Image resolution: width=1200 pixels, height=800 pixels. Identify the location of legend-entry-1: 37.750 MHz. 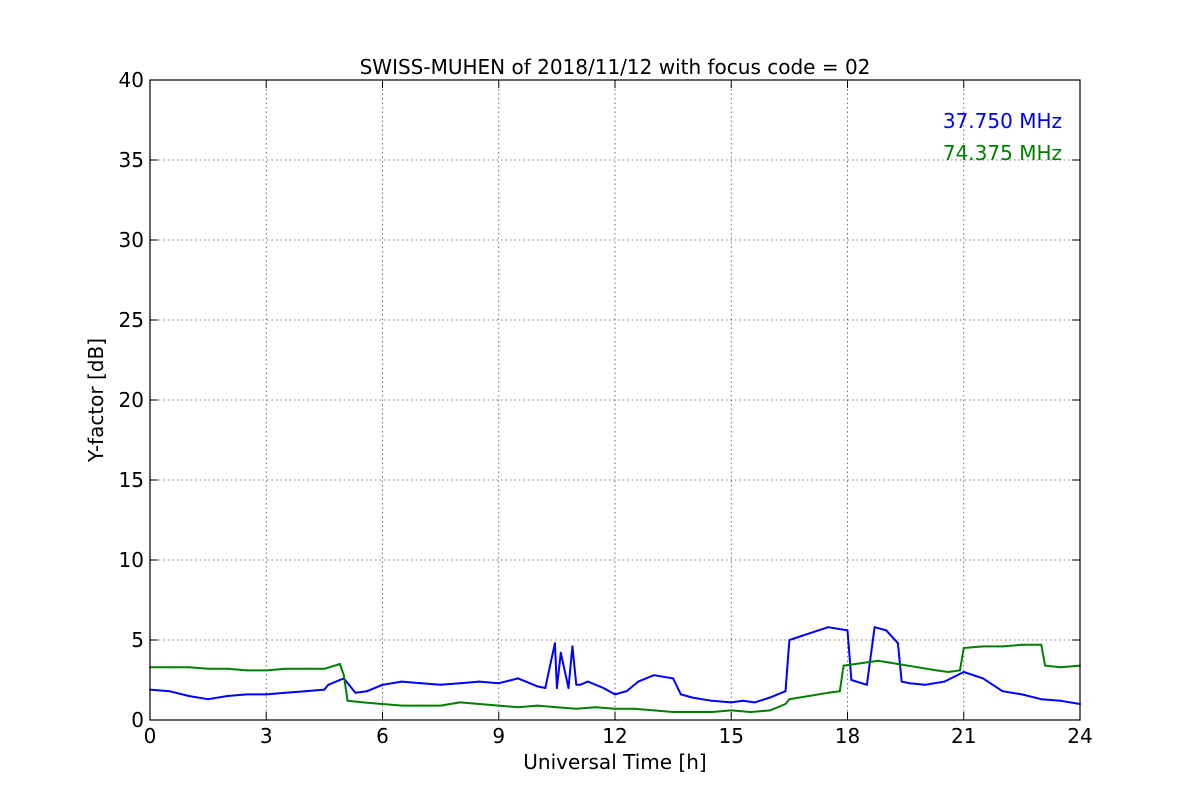
(1002, 121).